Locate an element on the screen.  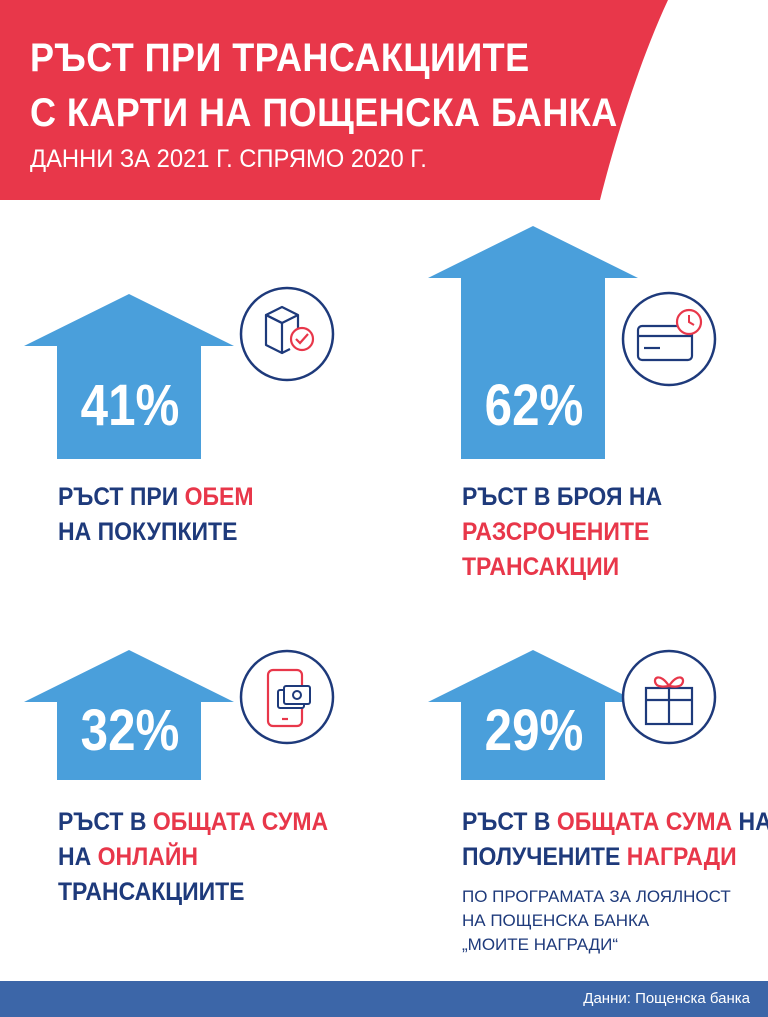
source-credit: Данни: Пощенска банка is located at coordinates (666, 998).